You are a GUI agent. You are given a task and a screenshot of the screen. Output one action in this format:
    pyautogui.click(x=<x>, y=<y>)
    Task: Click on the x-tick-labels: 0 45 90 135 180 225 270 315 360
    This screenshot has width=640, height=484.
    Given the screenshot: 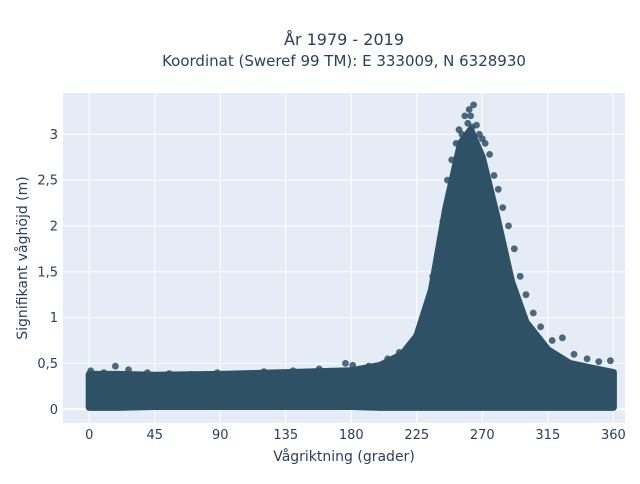 What is the action you would take?
    pyautogui.click(x=355, y=435)
    